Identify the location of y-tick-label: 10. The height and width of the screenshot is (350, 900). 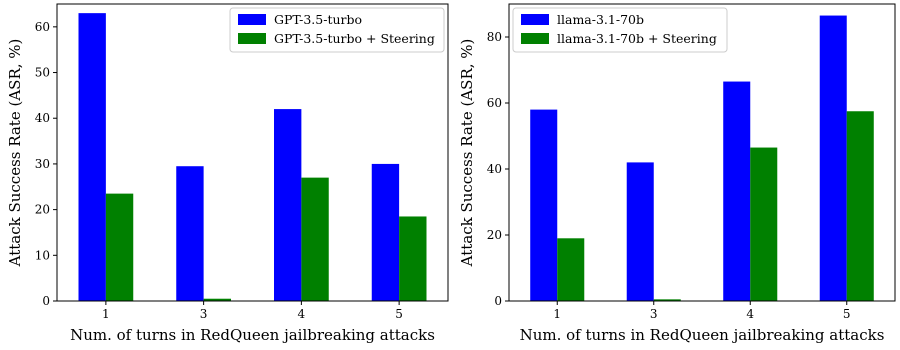
(42, 255).